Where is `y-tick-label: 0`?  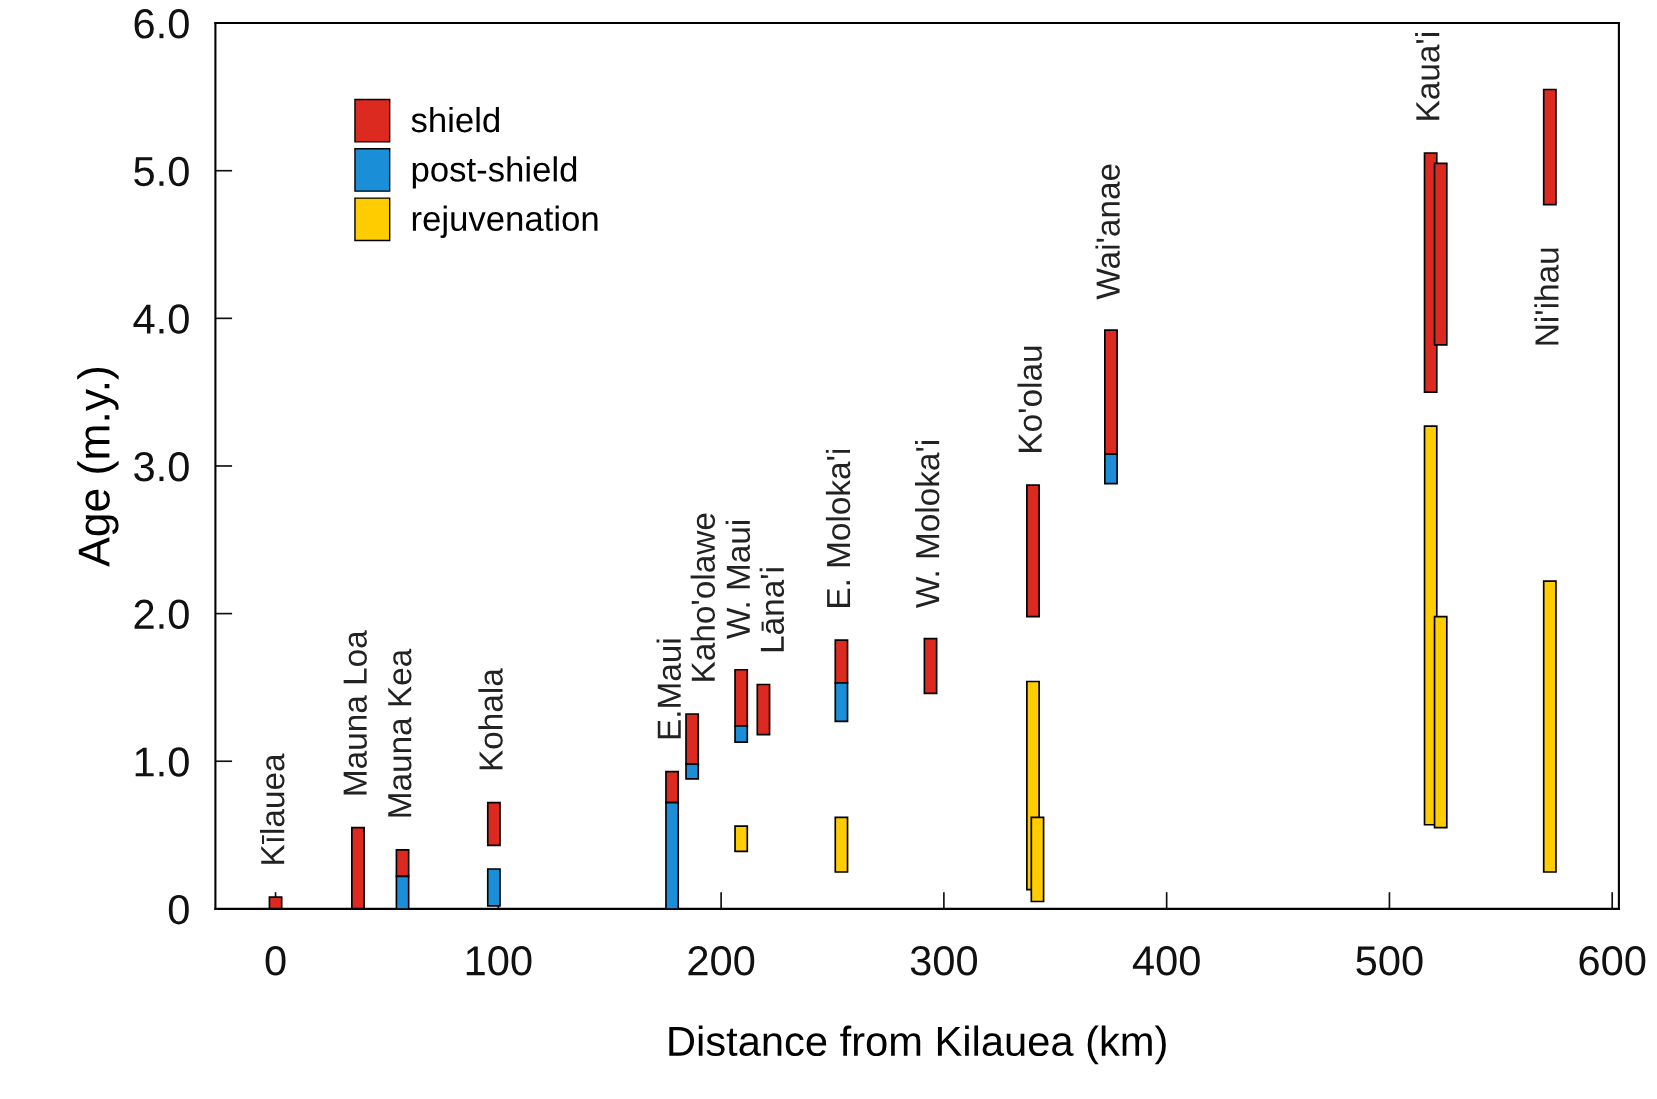 y-tick-label: 0 is located at coordinates (178, 909).